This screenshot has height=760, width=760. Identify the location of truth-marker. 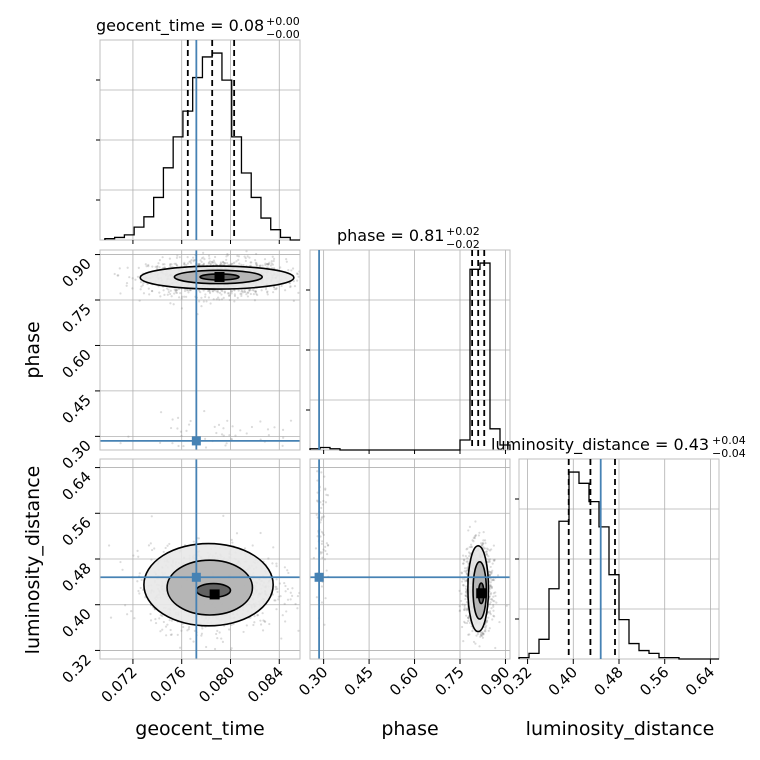
(319, 577).